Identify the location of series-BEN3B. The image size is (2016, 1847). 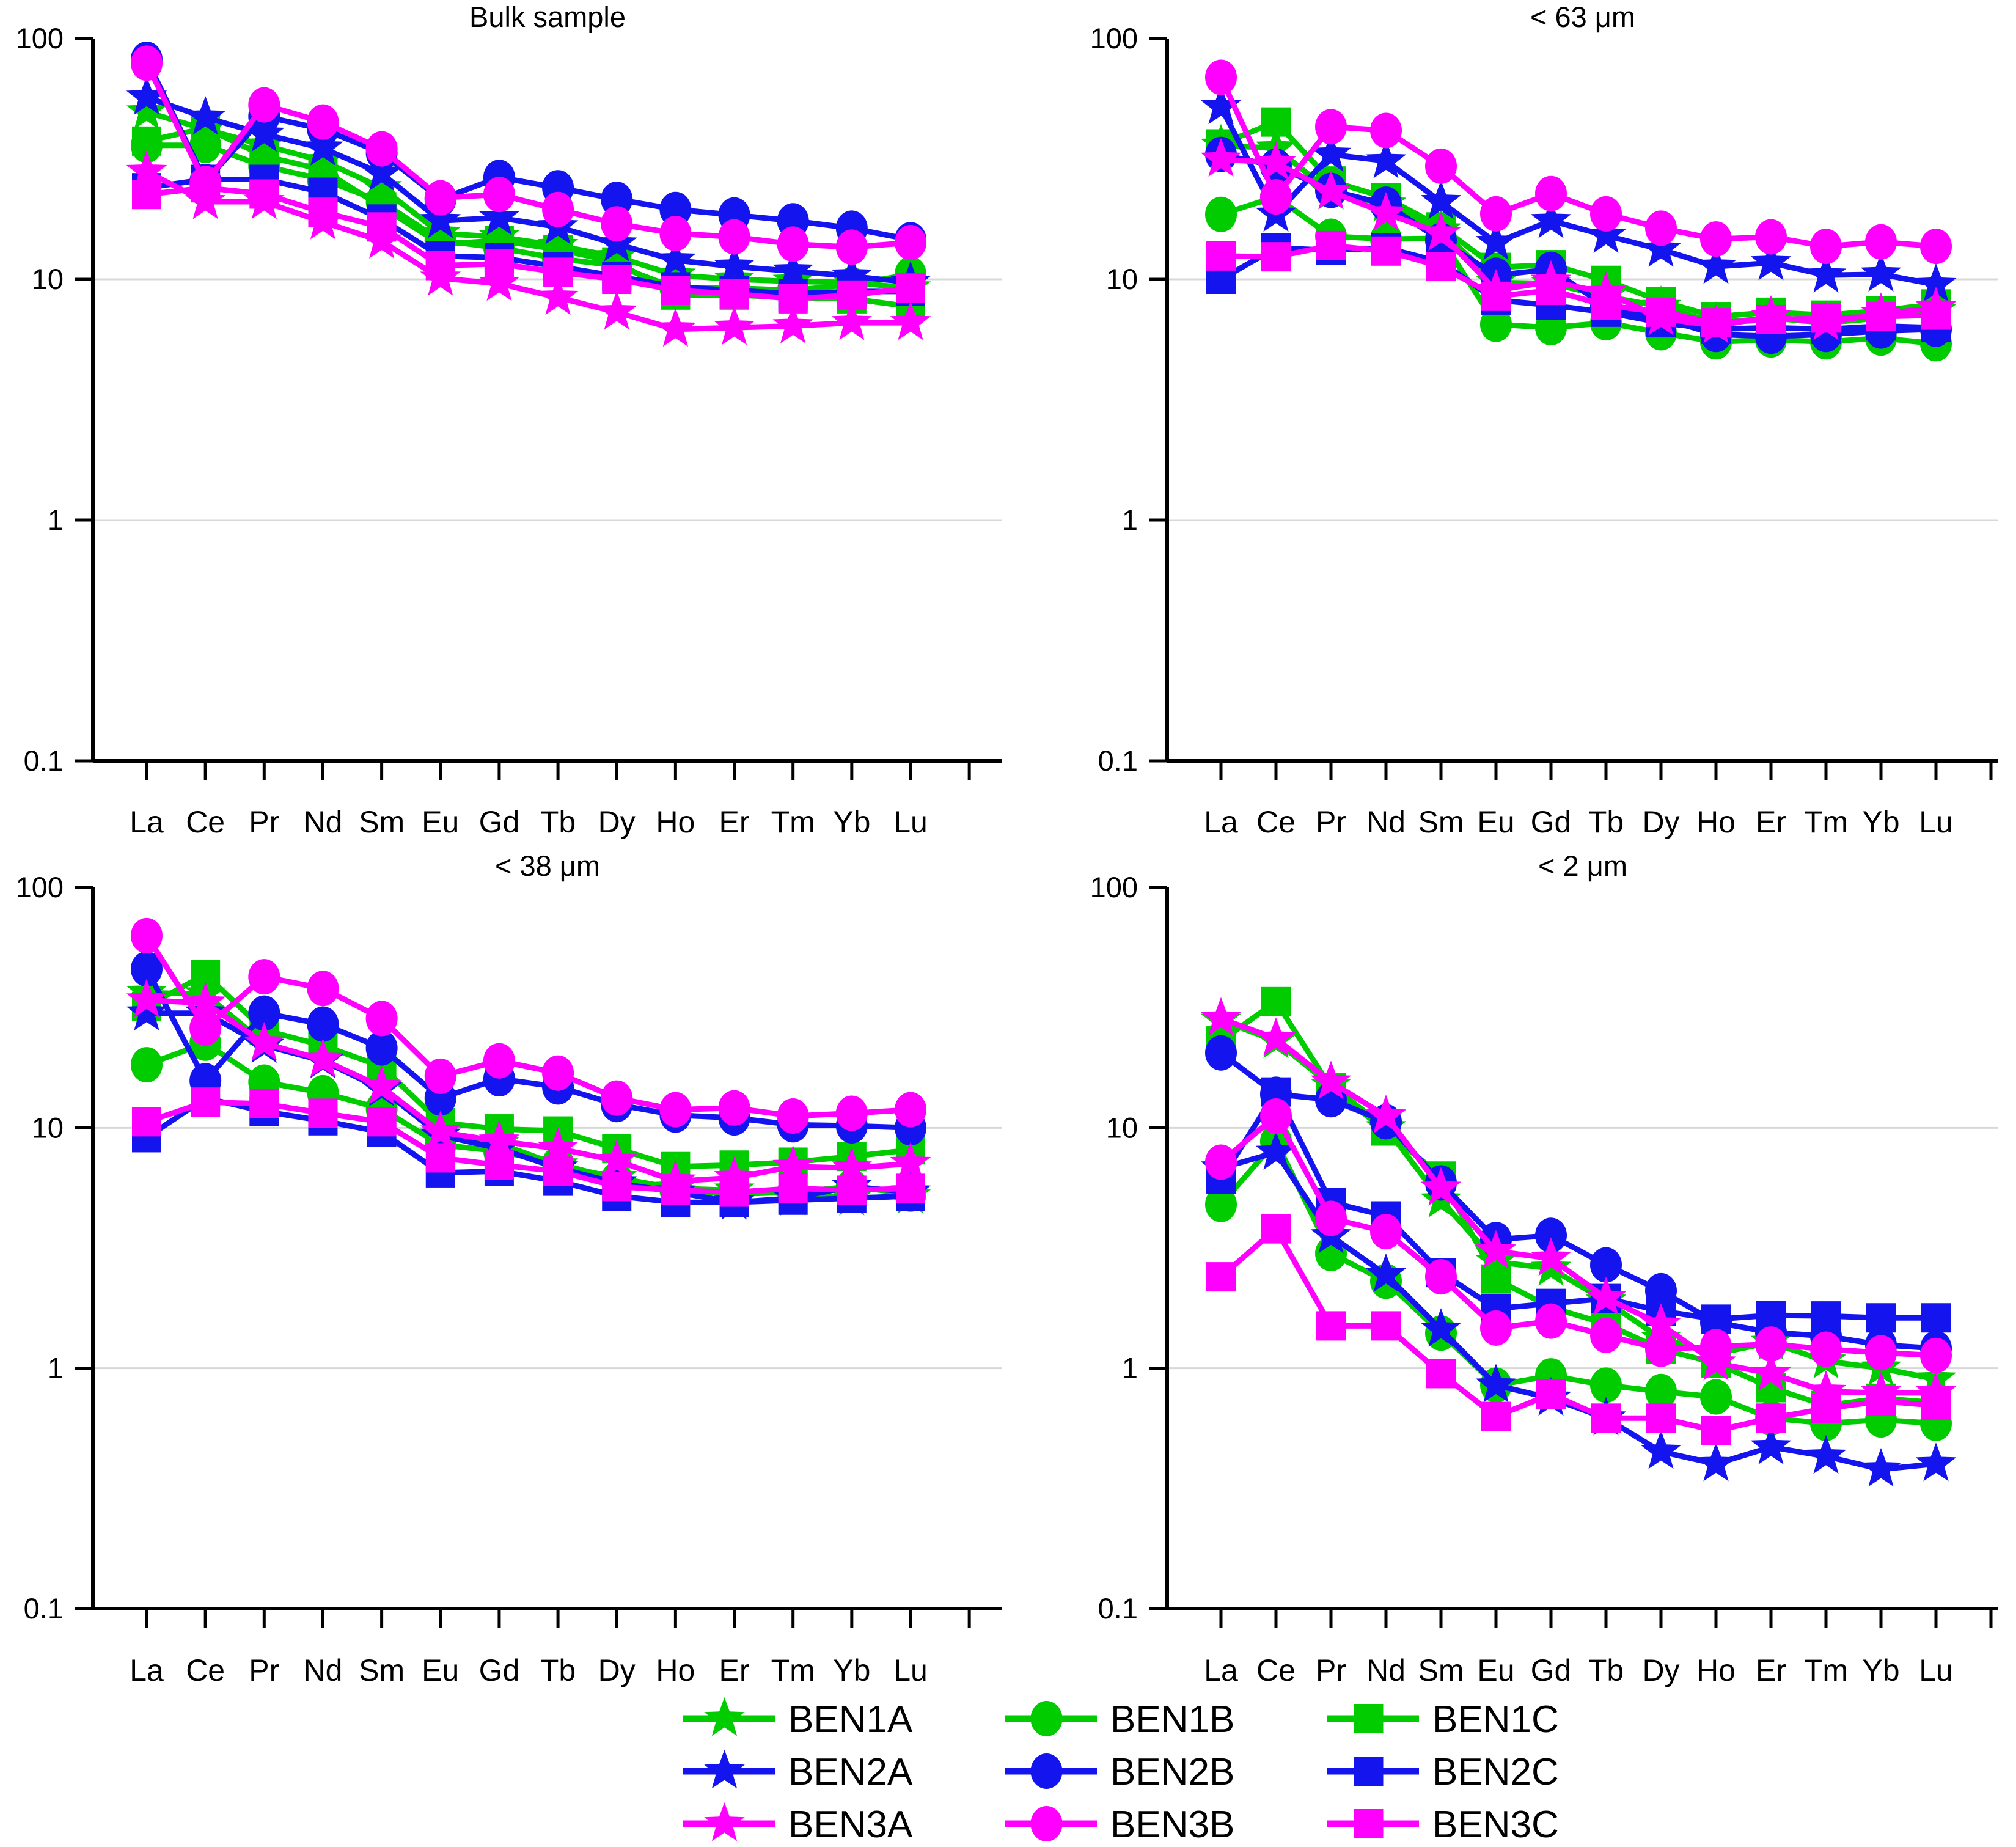
(1579, 1235).